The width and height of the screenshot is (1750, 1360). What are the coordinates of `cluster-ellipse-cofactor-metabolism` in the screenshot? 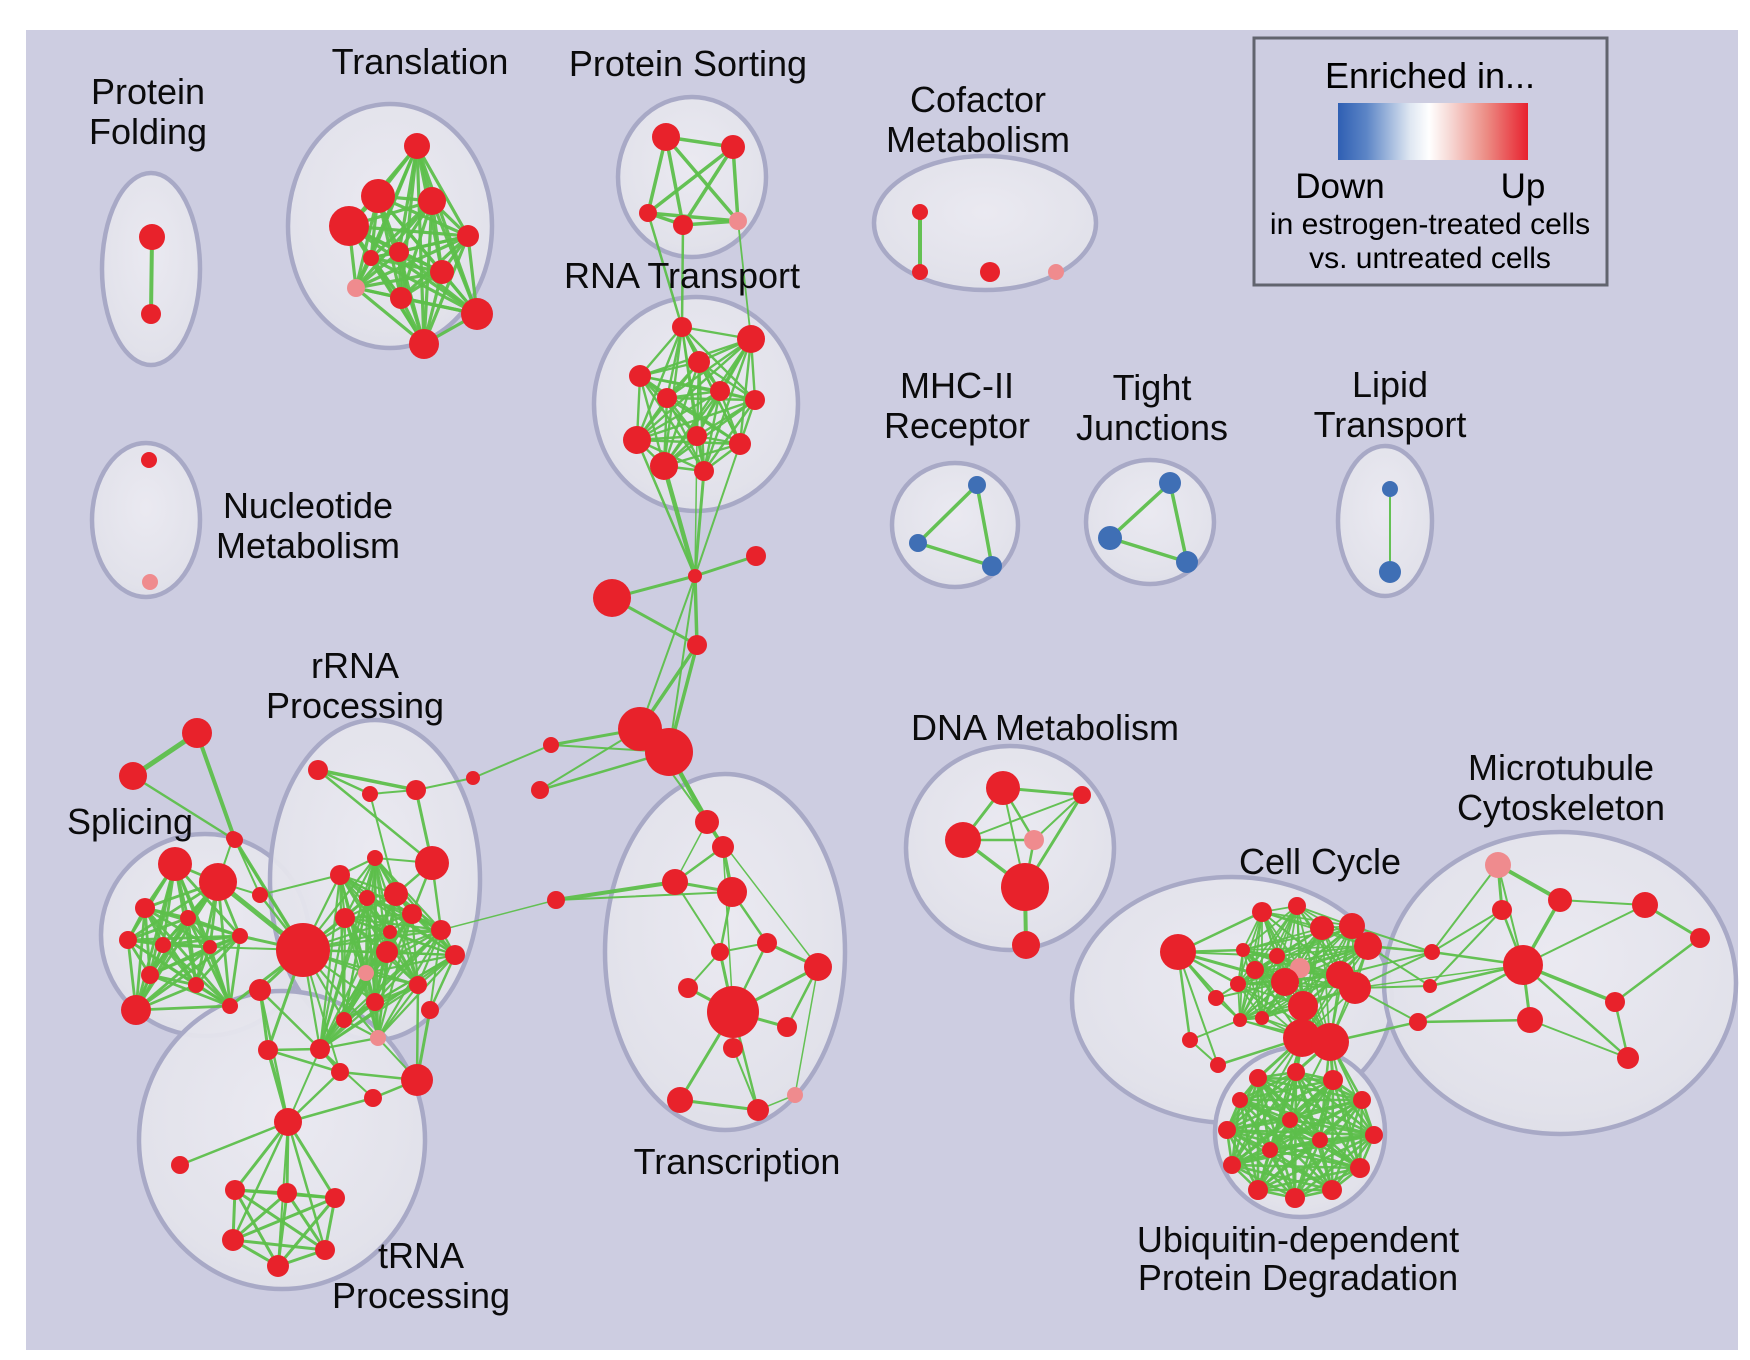 It's located at (985, 223).